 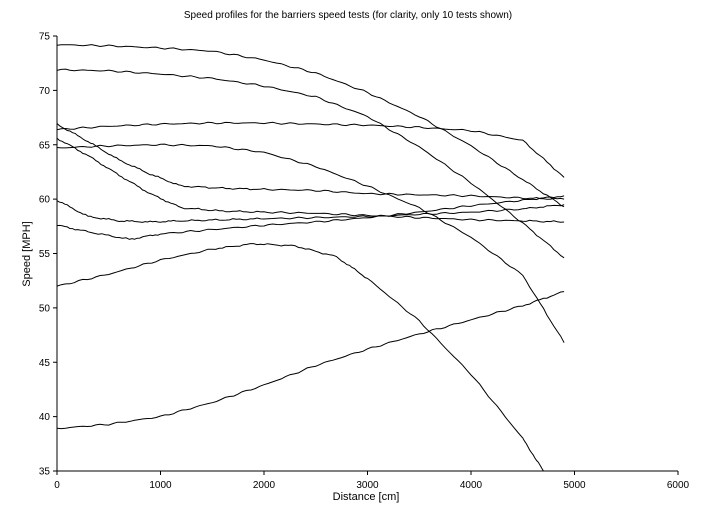 What do you see at coordinates (45, 254) in the screenshot?
I see `y-tick-label: 55` at bounding box center [45, 254].